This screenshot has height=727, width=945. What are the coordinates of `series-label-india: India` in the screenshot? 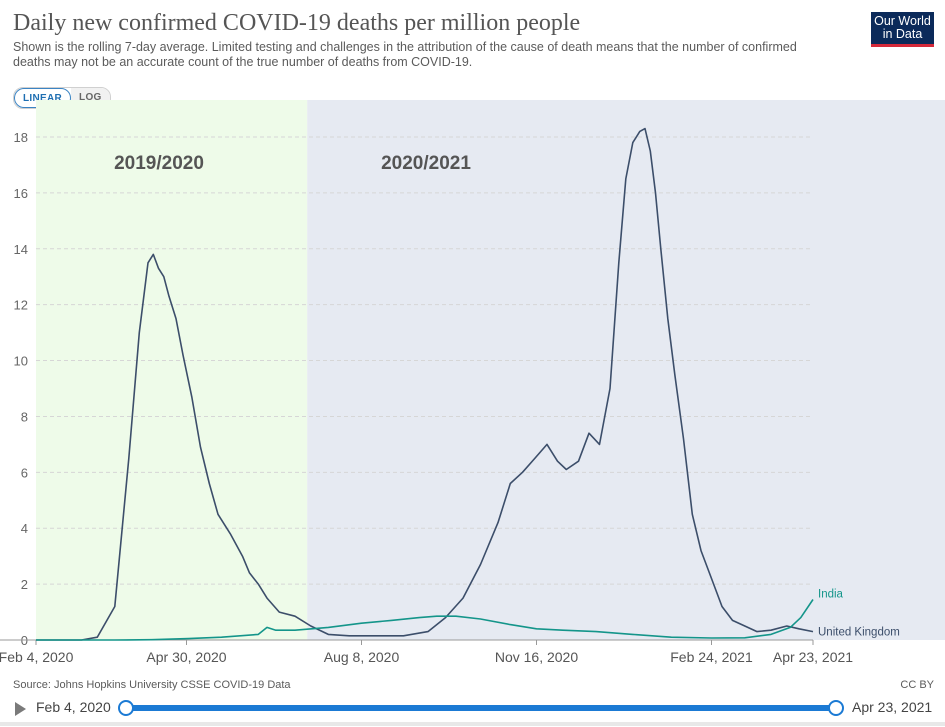 It's located at (831, 594).